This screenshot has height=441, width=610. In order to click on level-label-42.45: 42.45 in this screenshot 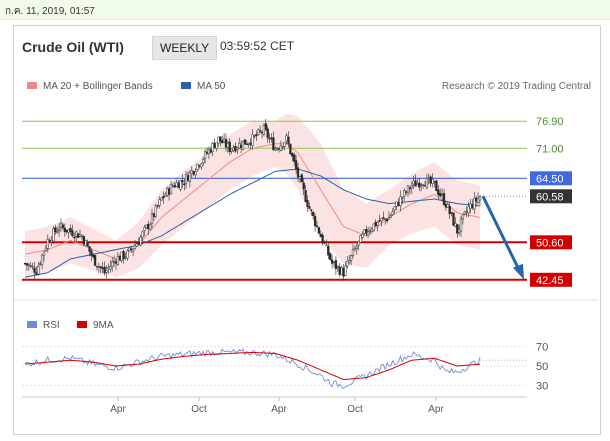, I will do `click(550, 281)`.